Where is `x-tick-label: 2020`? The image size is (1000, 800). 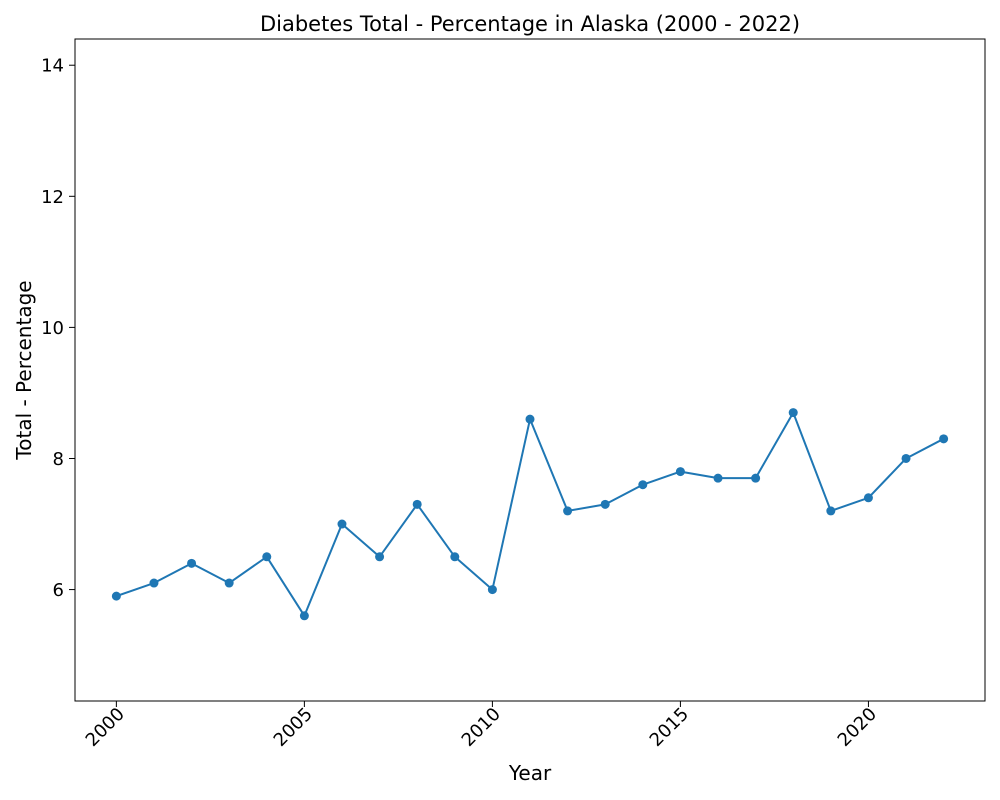
x-tick-label: 2020 is located at coordinates (857, 727).